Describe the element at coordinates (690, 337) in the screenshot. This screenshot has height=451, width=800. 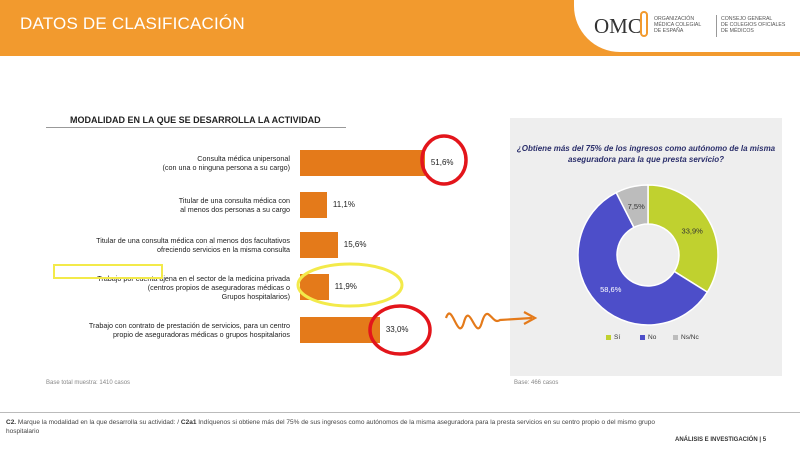
I see `legend-label: Ns/Nc` at that location.